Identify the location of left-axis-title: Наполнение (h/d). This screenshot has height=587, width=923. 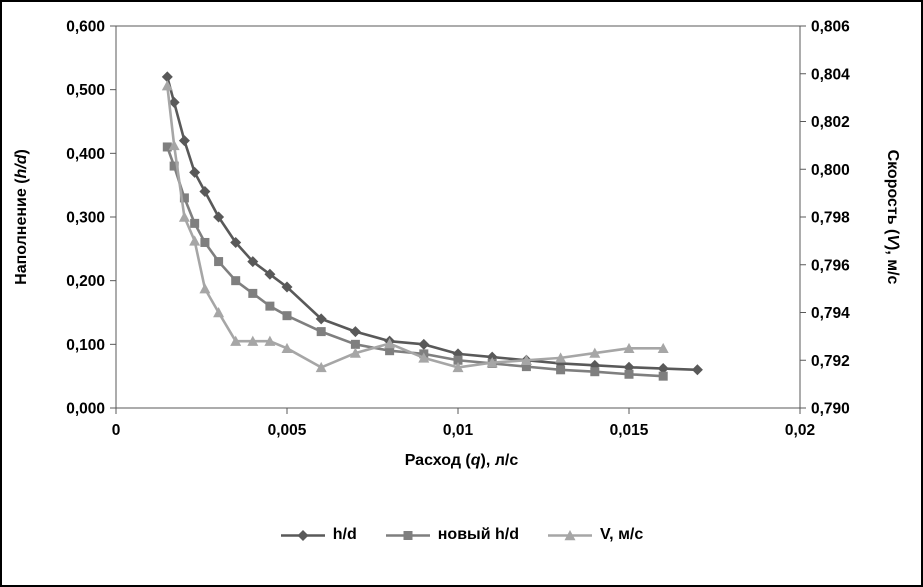
(21, 217).